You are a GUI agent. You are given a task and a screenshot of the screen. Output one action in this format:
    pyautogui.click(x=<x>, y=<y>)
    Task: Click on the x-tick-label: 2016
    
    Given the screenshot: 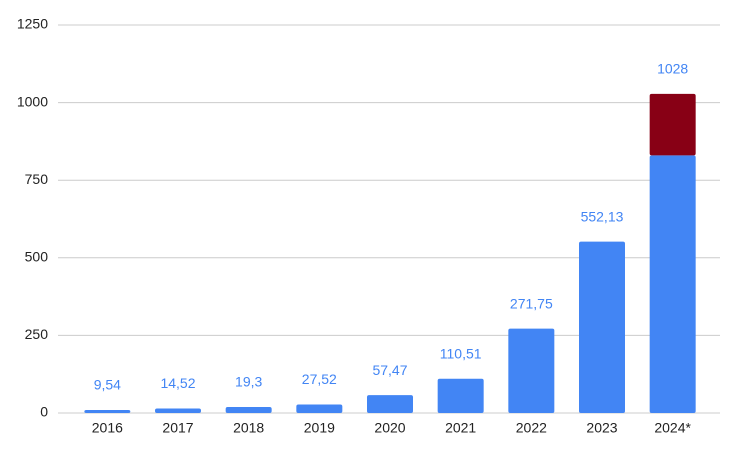 What is the action you would take?
    pyautogui.click(x=107, y=428)
    